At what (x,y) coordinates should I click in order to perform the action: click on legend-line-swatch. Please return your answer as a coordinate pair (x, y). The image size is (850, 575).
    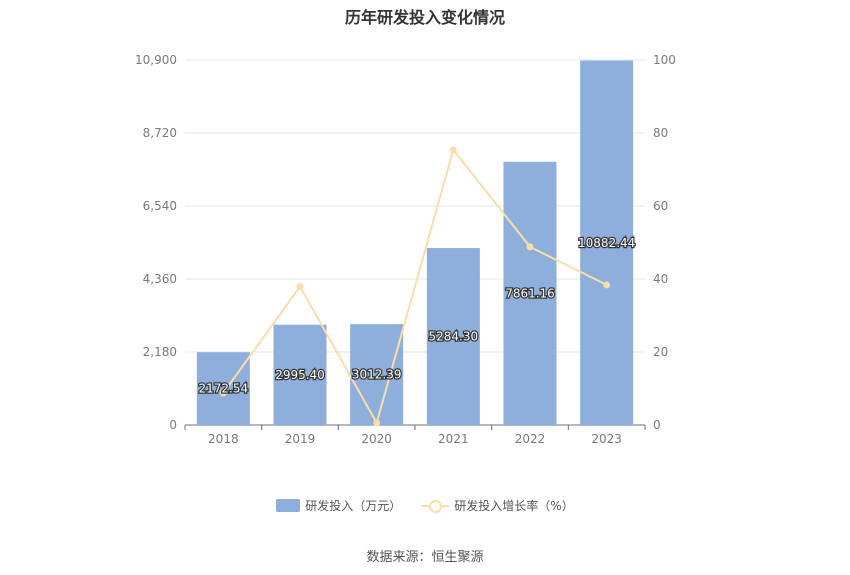
    Looking at the image, I should click on (435, 506).